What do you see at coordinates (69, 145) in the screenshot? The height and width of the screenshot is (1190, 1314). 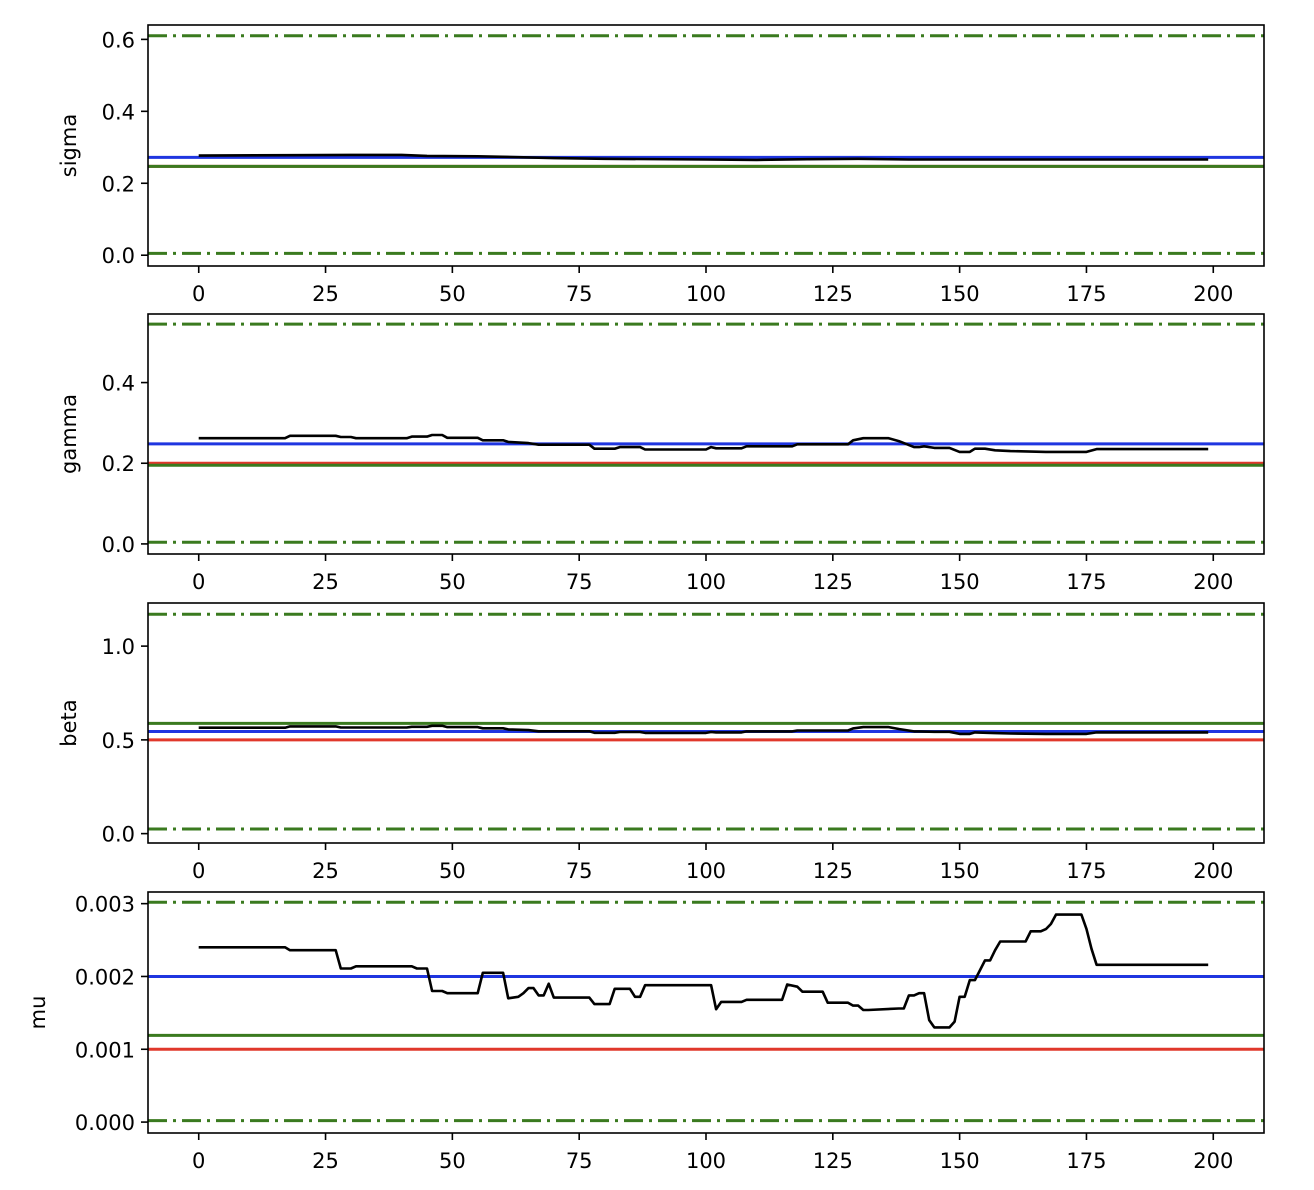 I see `y-axis-label: sigma` at bounding box center [69, 145].